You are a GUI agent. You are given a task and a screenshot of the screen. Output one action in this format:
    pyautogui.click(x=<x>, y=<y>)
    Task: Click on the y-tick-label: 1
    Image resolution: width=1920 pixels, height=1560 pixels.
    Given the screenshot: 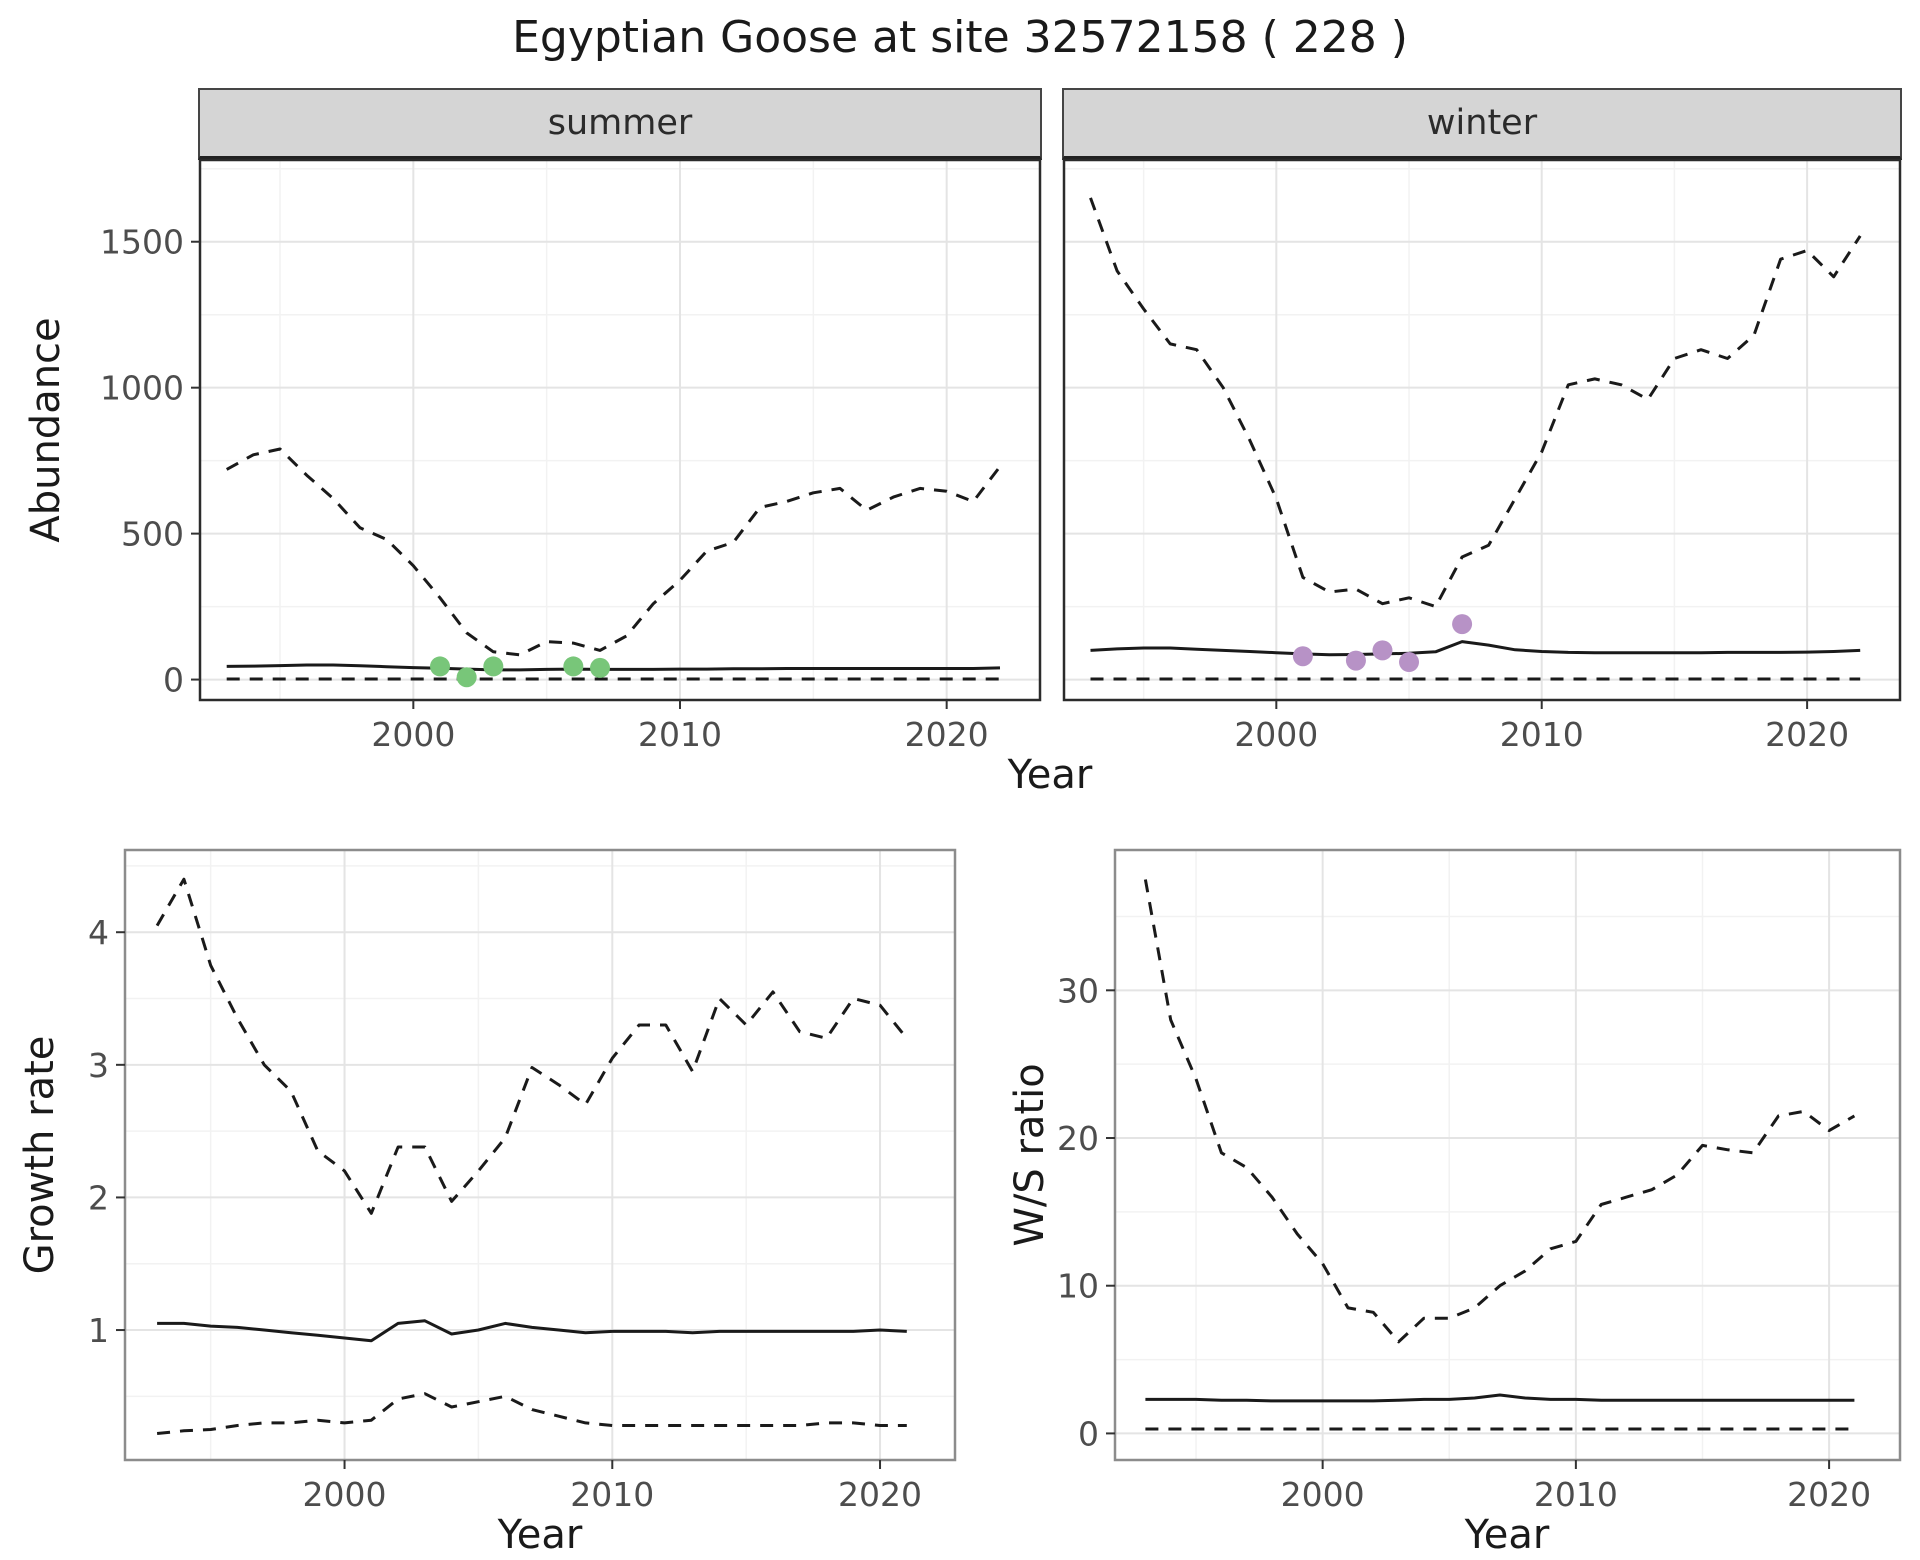 What is the action you would take?
    pyautogui.click(x=98, y=1330)
    